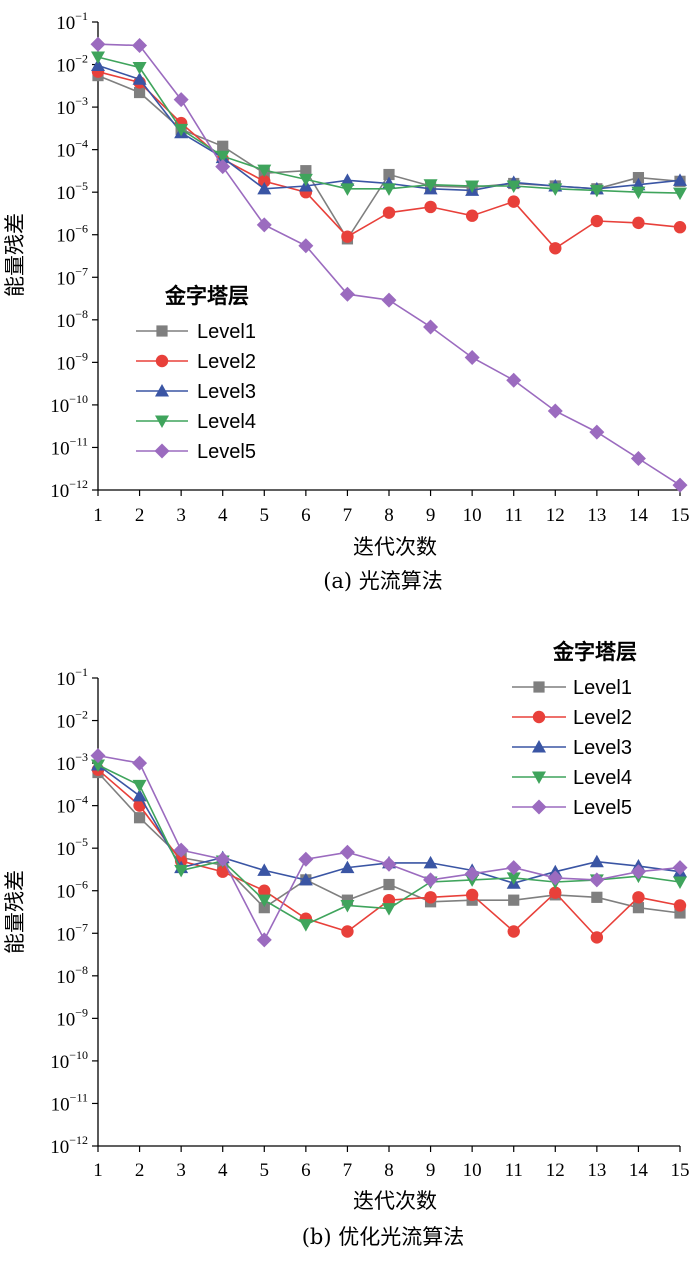 This screenshot has height=1280, width=700. Describe the element at coordinates (206, 296) in the screenshot. I see `legend-title: 金字塔层` at that location.